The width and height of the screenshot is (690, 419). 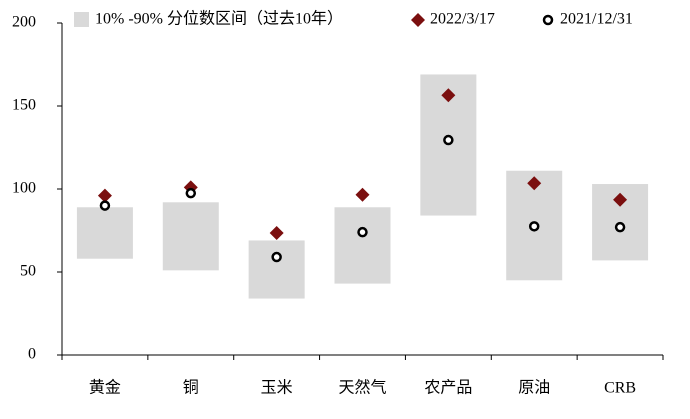 What do you see at coordinates (32, 354) in the screenshot?
I see `y-tick-label: 0` at bounding box center [32, 354].